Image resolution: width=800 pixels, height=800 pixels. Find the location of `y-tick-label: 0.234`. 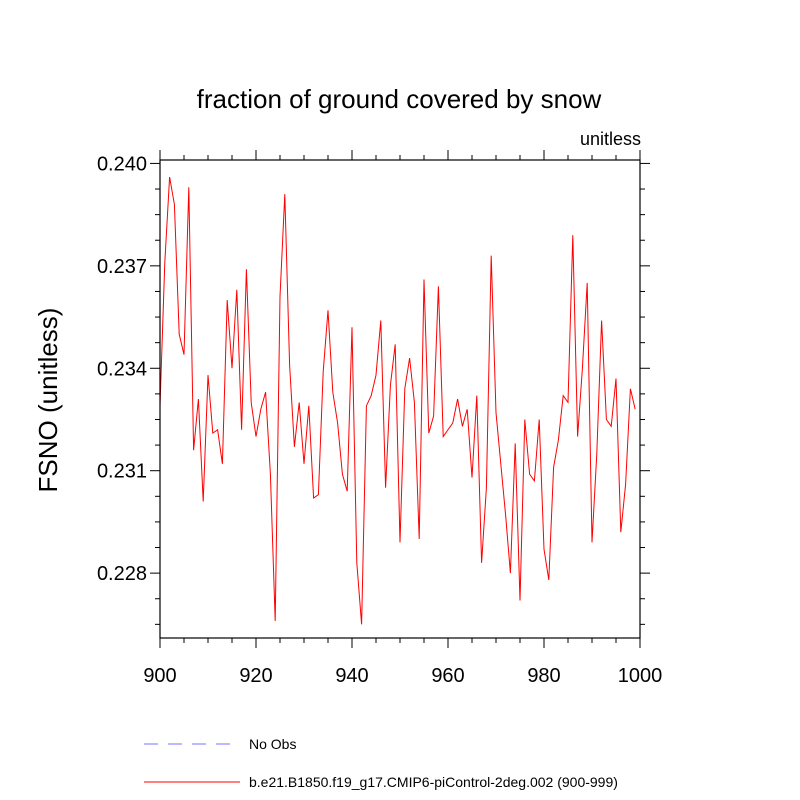

y-tick-label: 0.234 is located at coordinates (122, 369).